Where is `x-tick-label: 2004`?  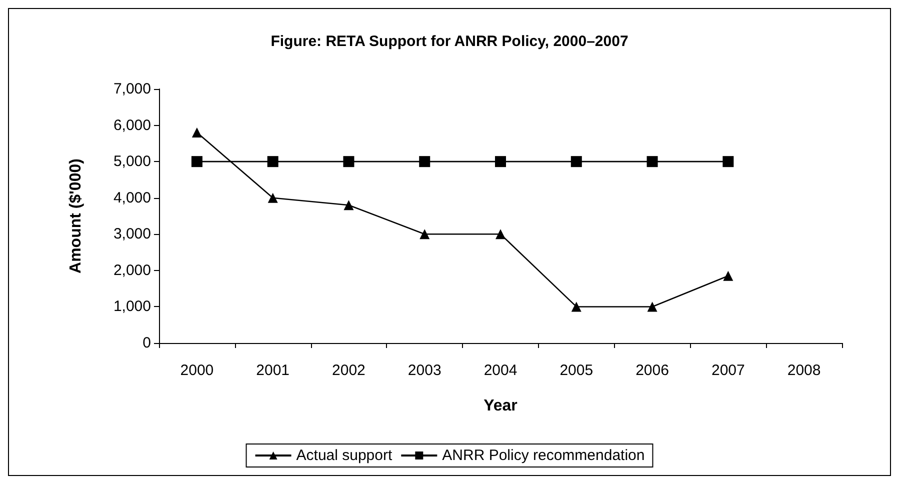
x-tick-label: 2004 is located at coordinates (501, 370).